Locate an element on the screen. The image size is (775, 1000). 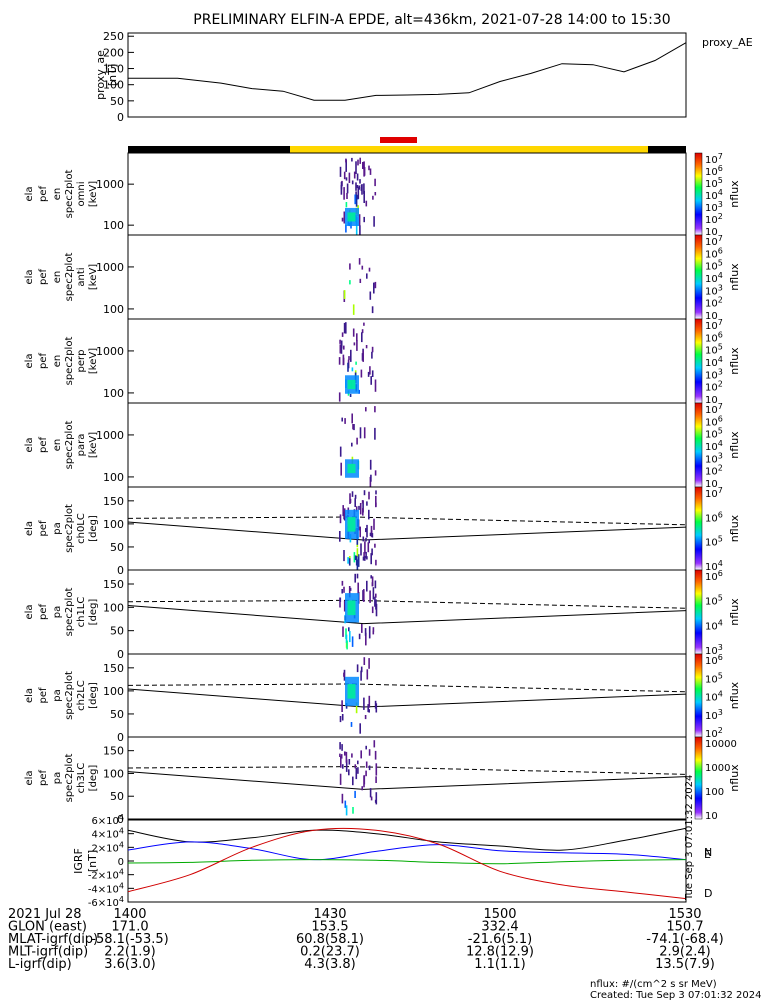
colorbar-tick-label: 10⁴ is located at coordinates (714, 195).